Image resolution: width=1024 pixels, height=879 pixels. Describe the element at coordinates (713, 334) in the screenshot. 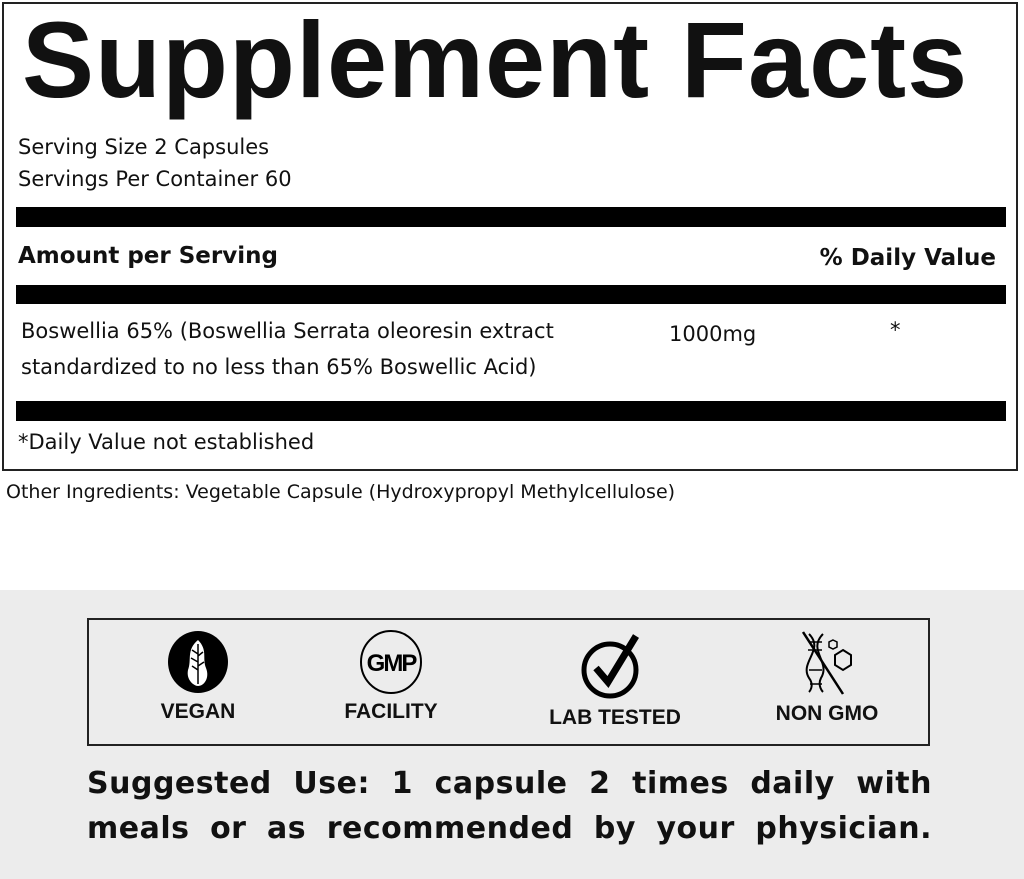

I see `ingredient-amount: 1000mg` at that location.